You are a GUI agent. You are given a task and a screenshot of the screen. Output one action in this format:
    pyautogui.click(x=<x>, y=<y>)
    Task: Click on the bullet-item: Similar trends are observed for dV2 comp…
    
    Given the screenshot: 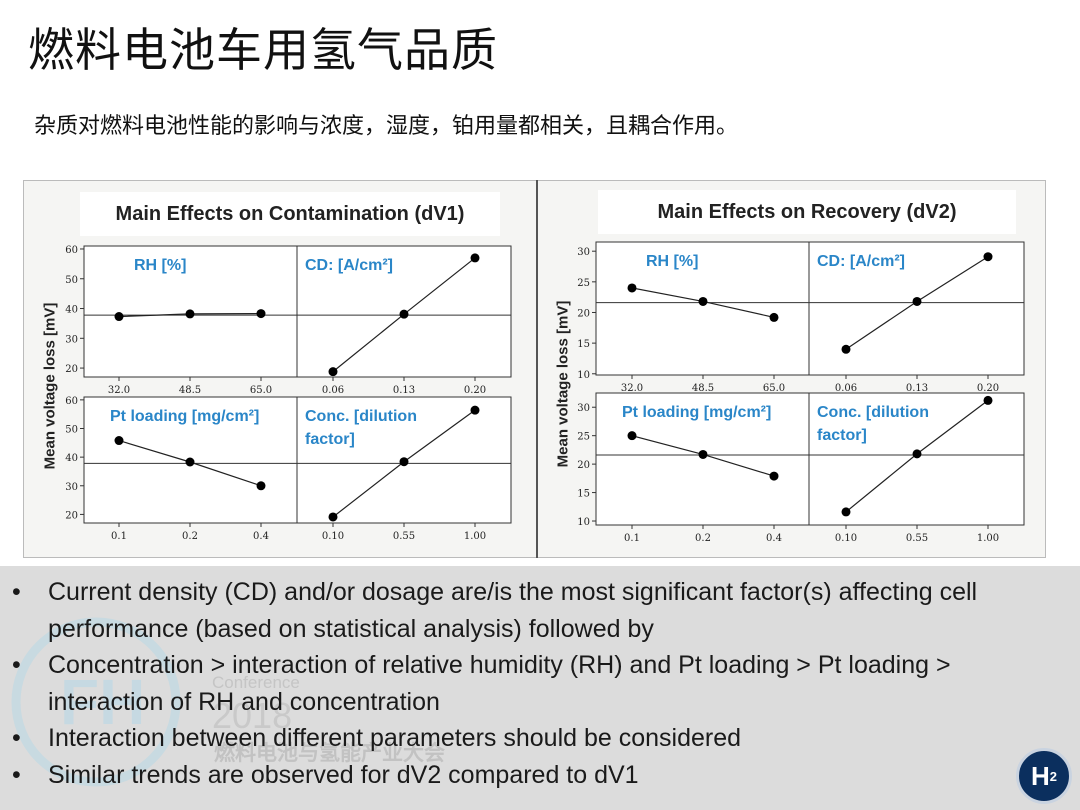 What is the action you would take?
    pyautogui.click(x=541, y=775)
    